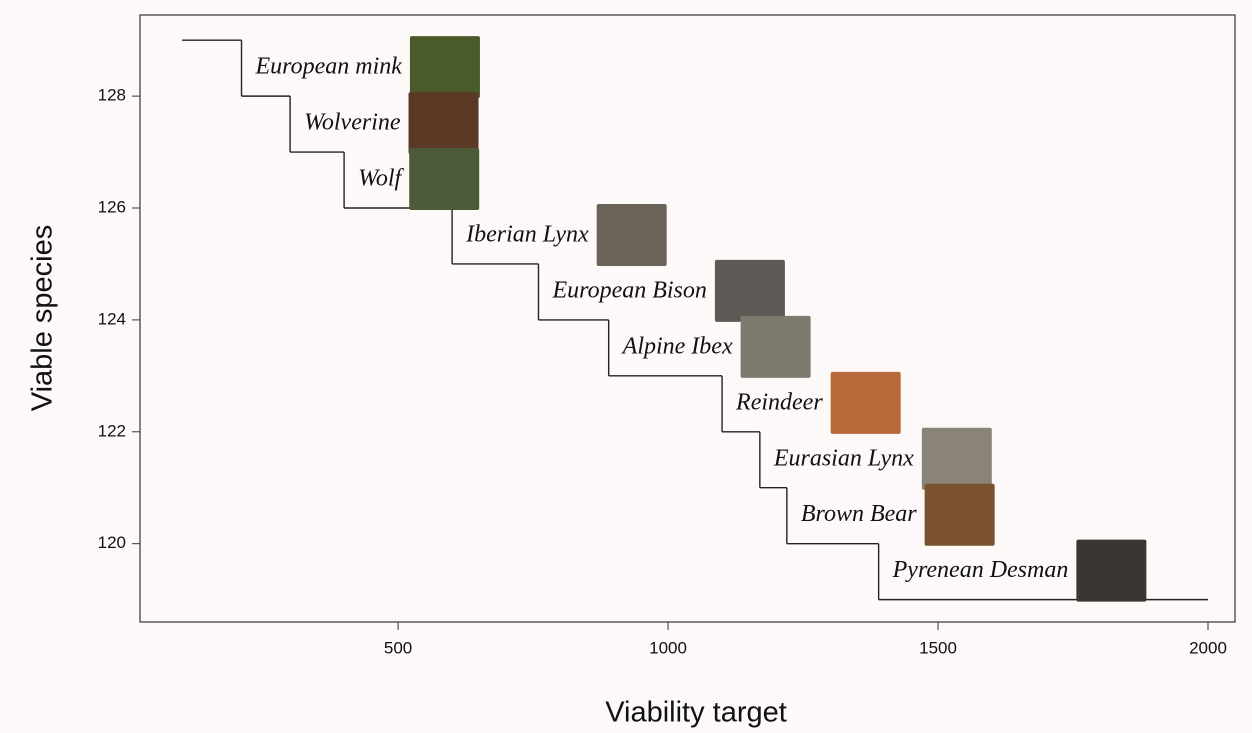 This screenshot has width=1252, height=733. Describe the element at coordinates (779, 402) in the screenshot. I see `species-label: Reindeer` at that location.